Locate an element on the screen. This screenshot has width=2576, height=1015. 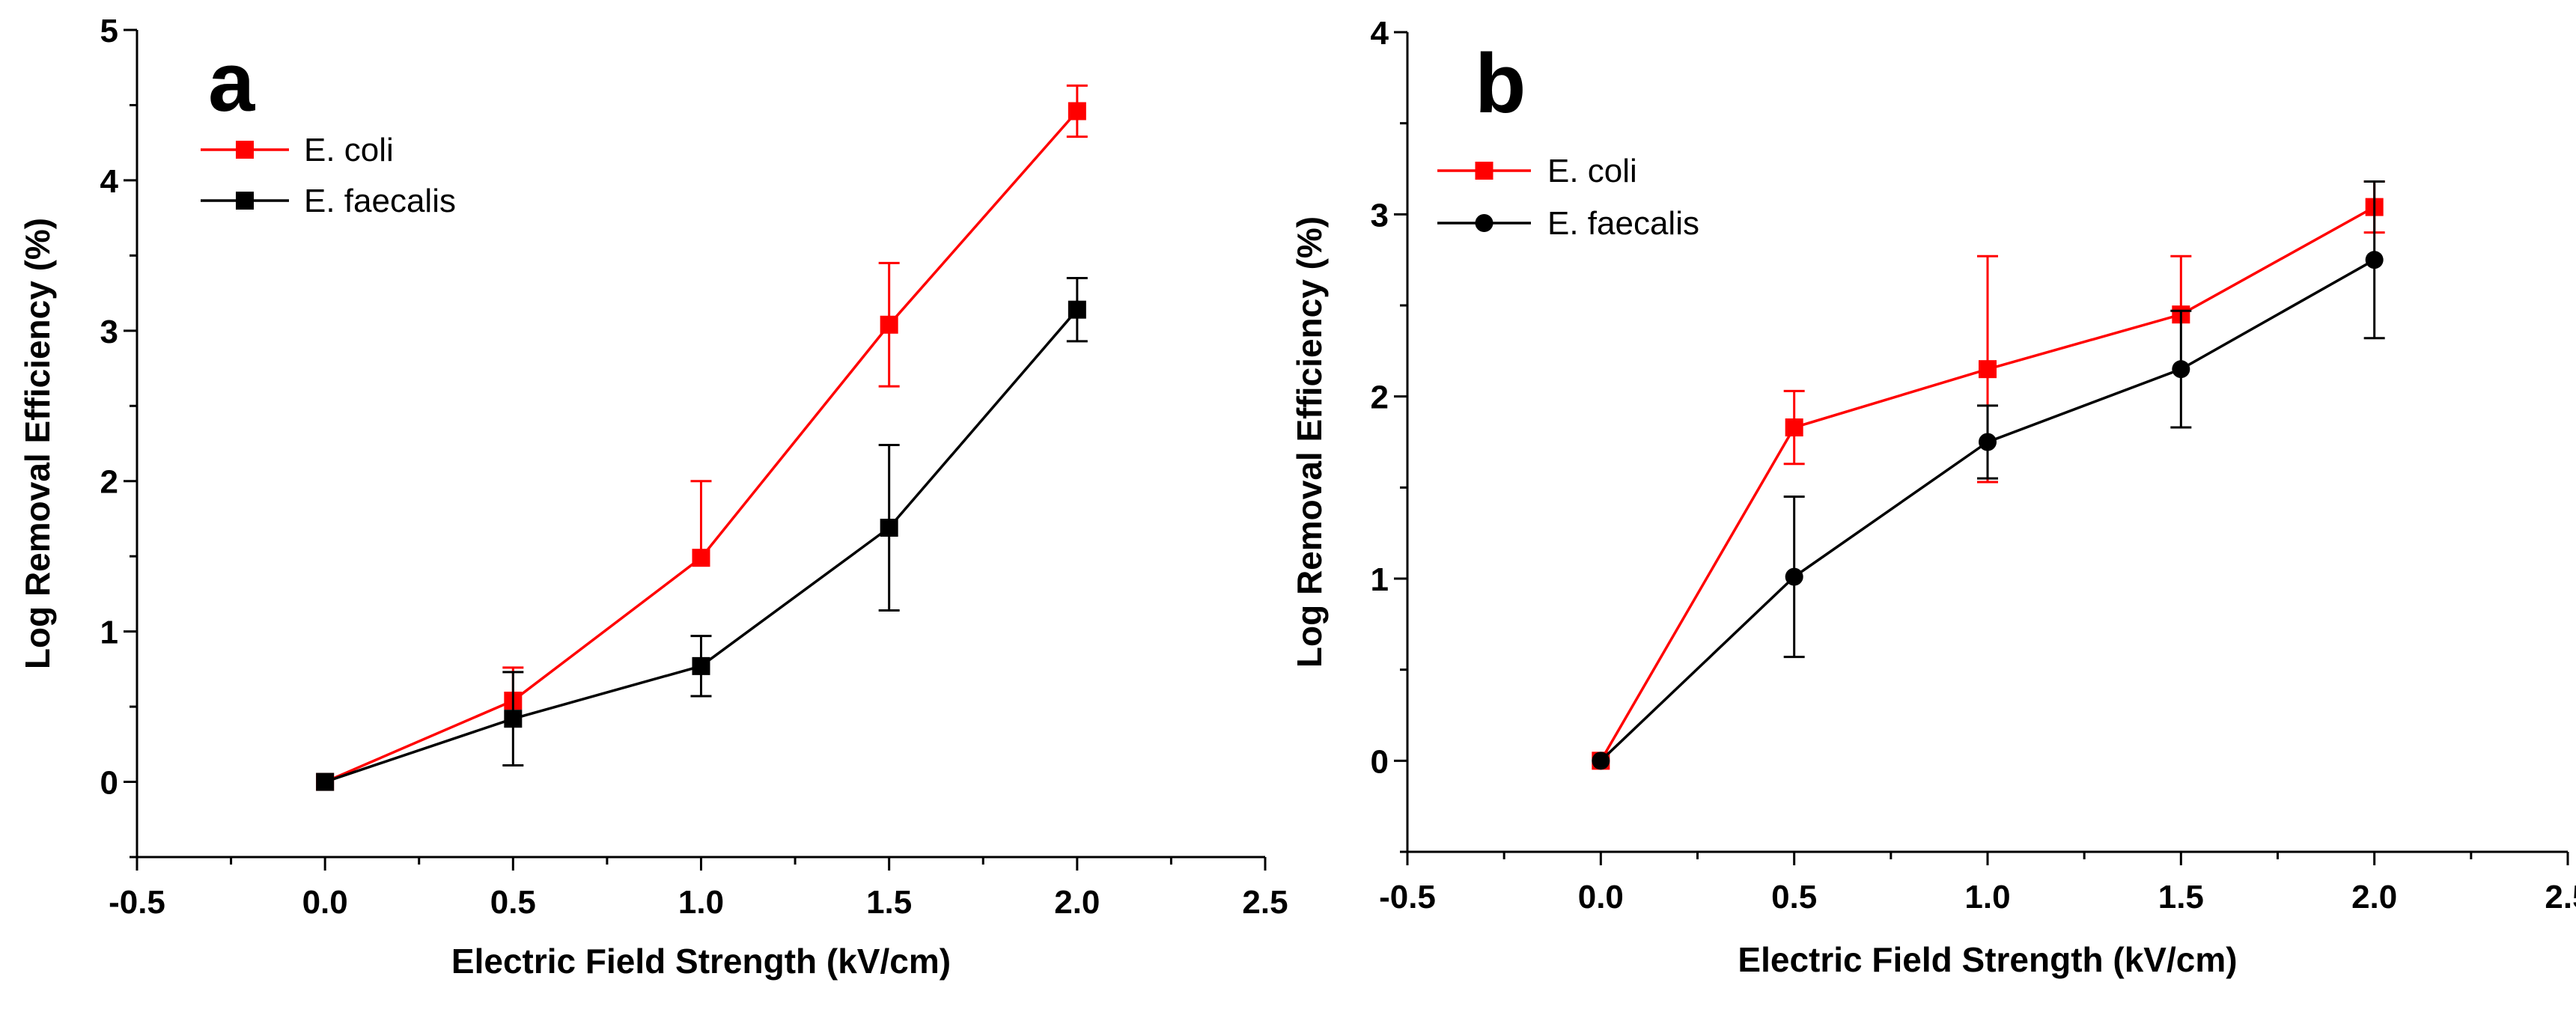
panel-letter: b is located at coordinates (1500, 83).